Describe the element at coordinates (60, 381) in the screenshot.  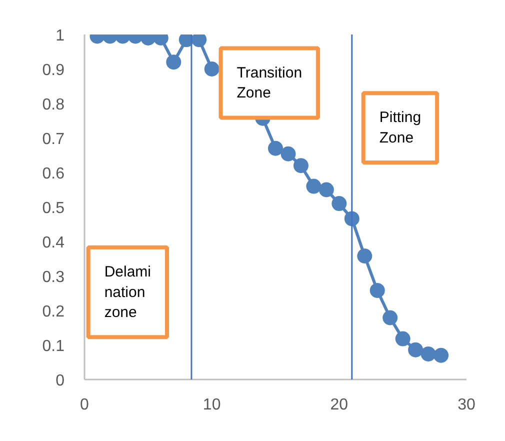
I see `y-tick-label: 0` at that location.